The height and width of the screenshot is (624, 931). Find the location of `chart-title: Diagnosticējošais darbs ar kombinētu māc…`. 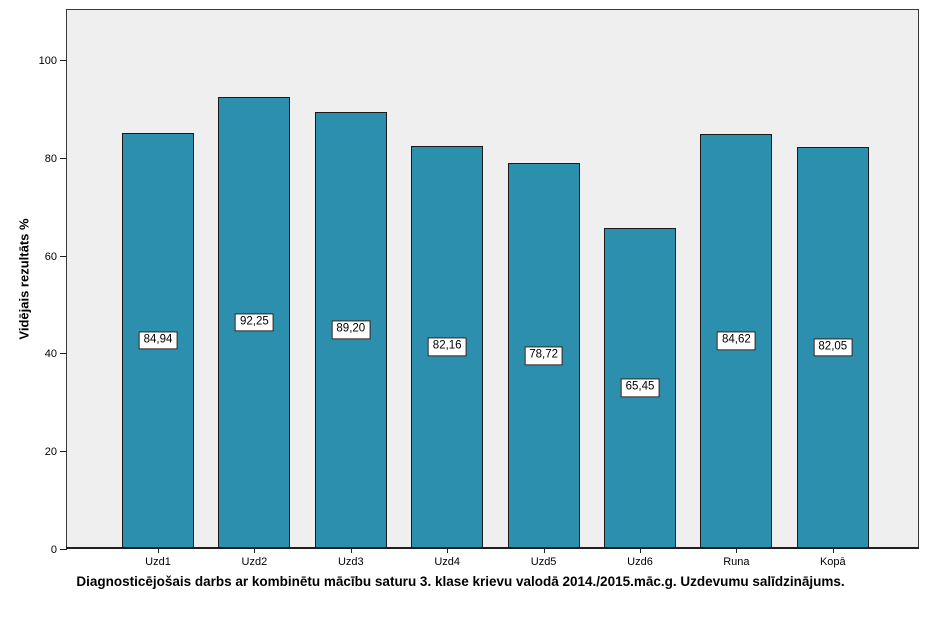

chart-title: Diagnosticējošais darbs ar kombinētu māc… is located at coordinates (460, 581).